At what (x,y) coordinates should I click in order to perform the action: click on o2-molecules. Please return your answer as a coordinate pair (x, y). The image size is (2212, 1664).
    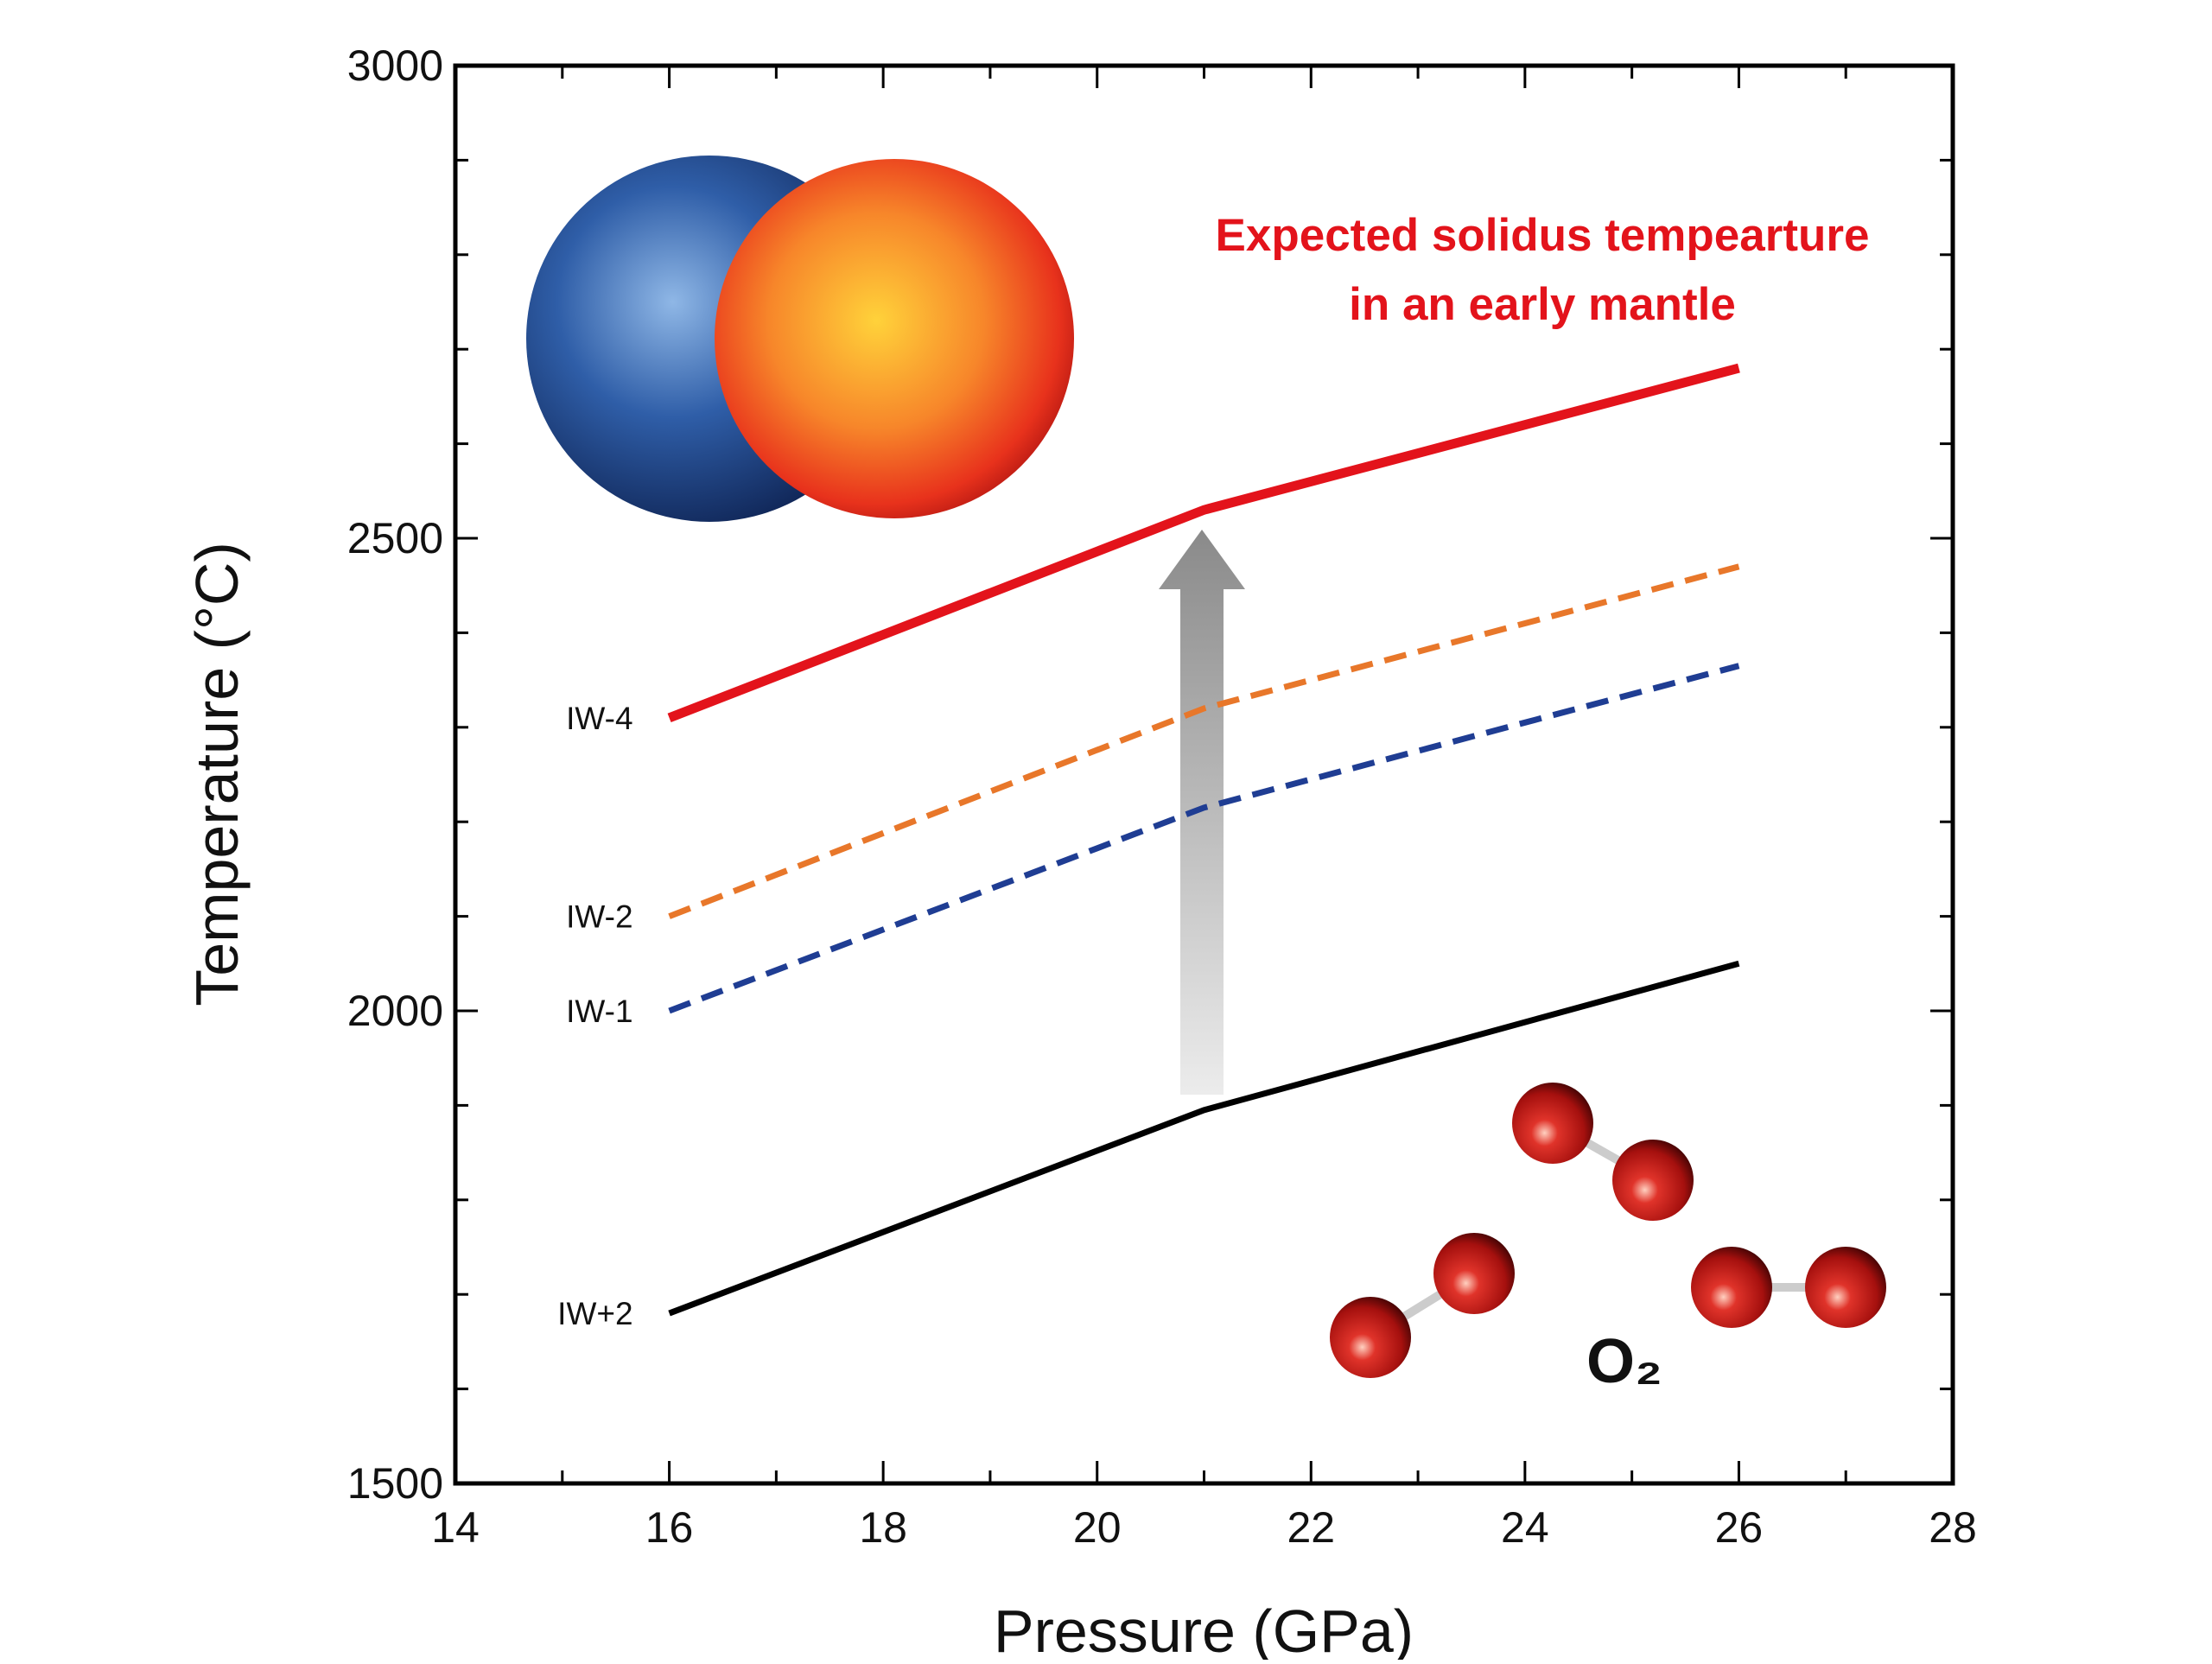
    Looking at the image, I should click on (1608, 1230).